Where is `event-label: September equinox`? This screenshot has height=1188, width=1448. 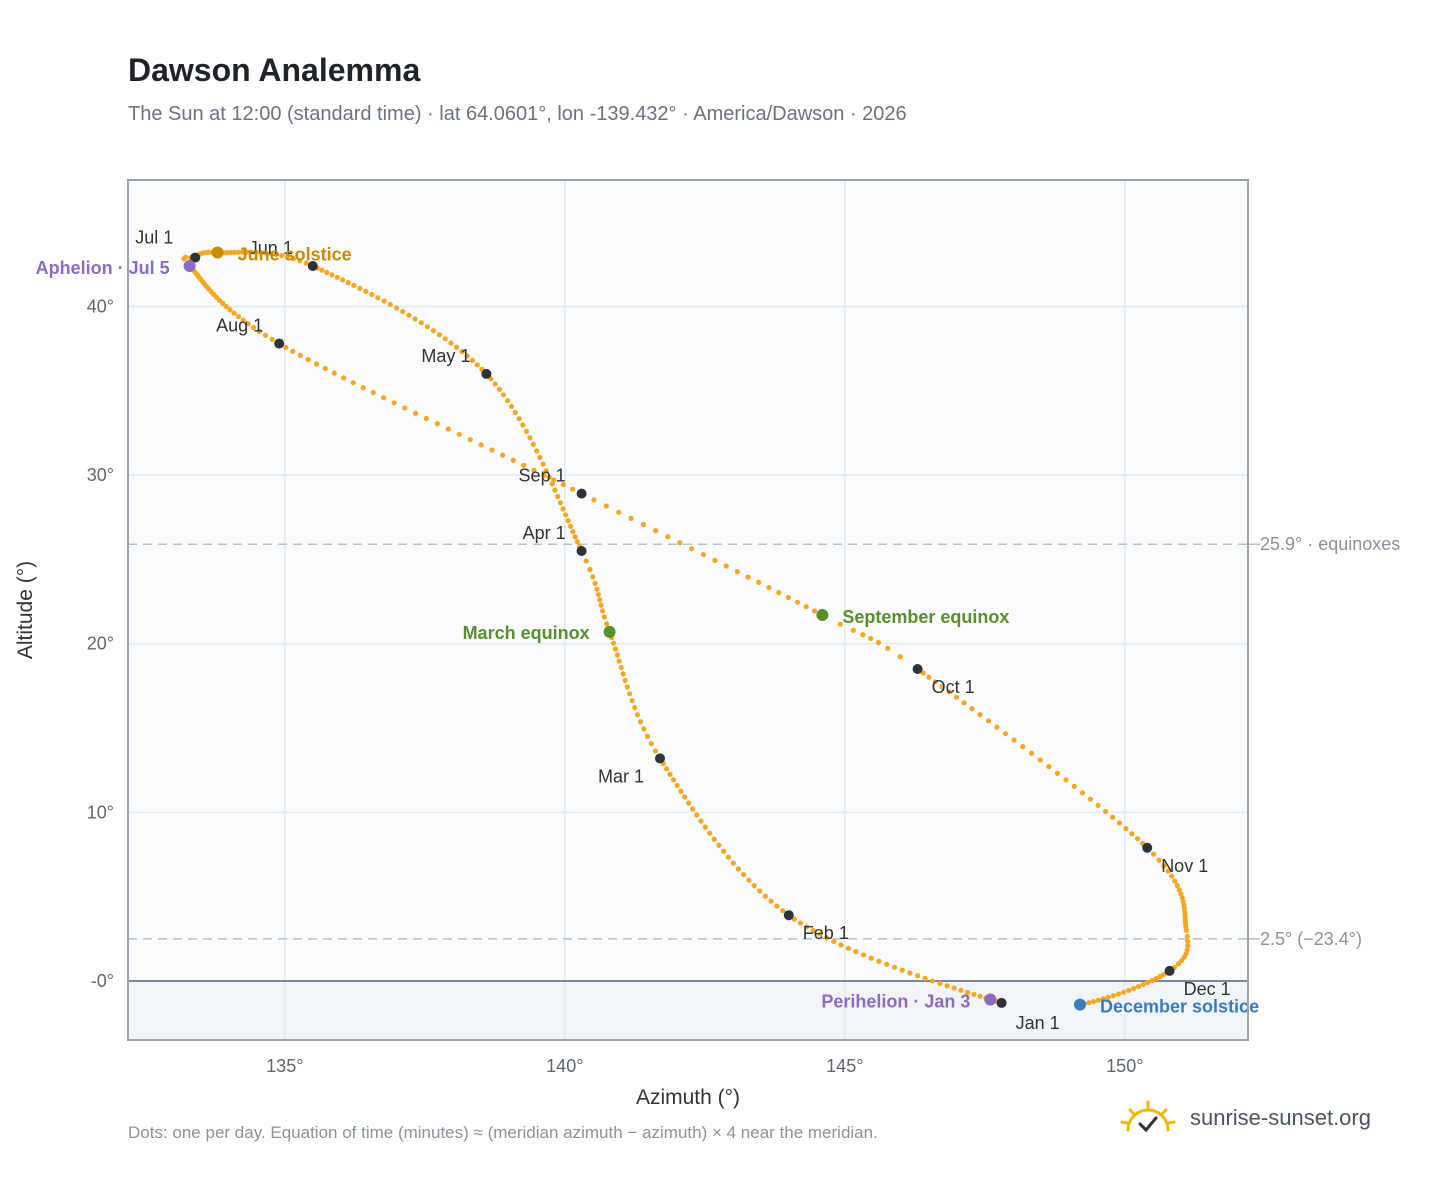 event-label: September equinox is located at coordinates (925, 617).